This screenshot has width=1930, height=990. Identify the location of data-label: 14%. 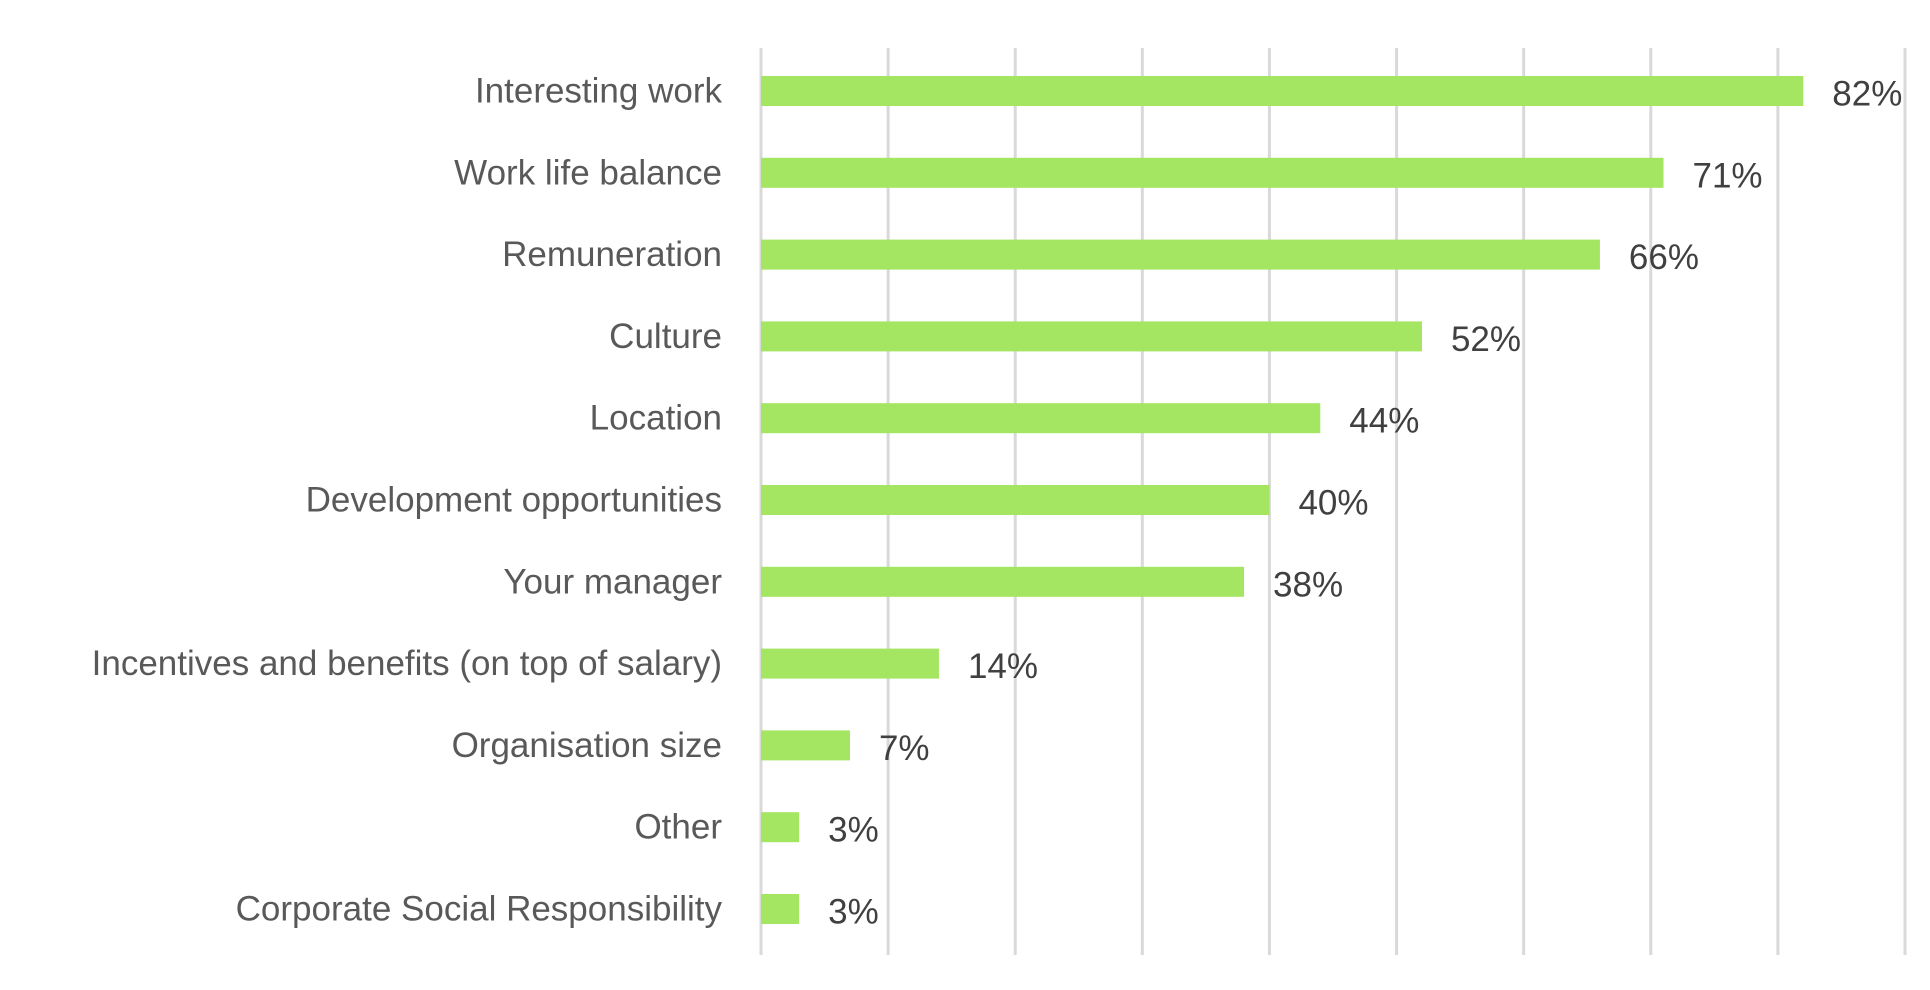
(1003, 666).